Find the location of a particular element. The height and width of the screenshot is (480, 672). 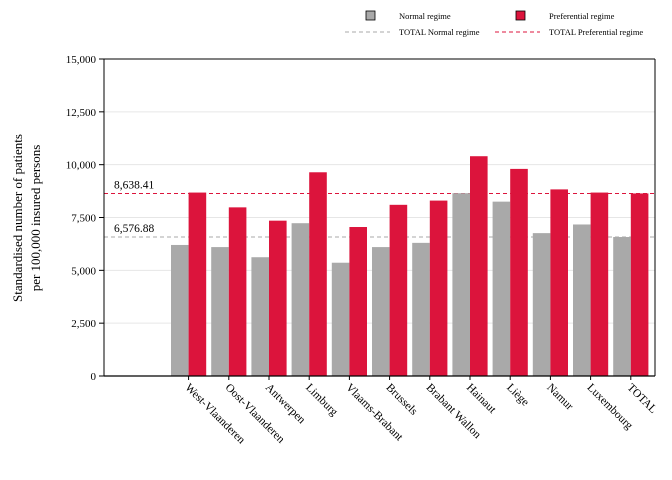

x-tick-label-7: Hainaut is located at coordinates (481, 399).